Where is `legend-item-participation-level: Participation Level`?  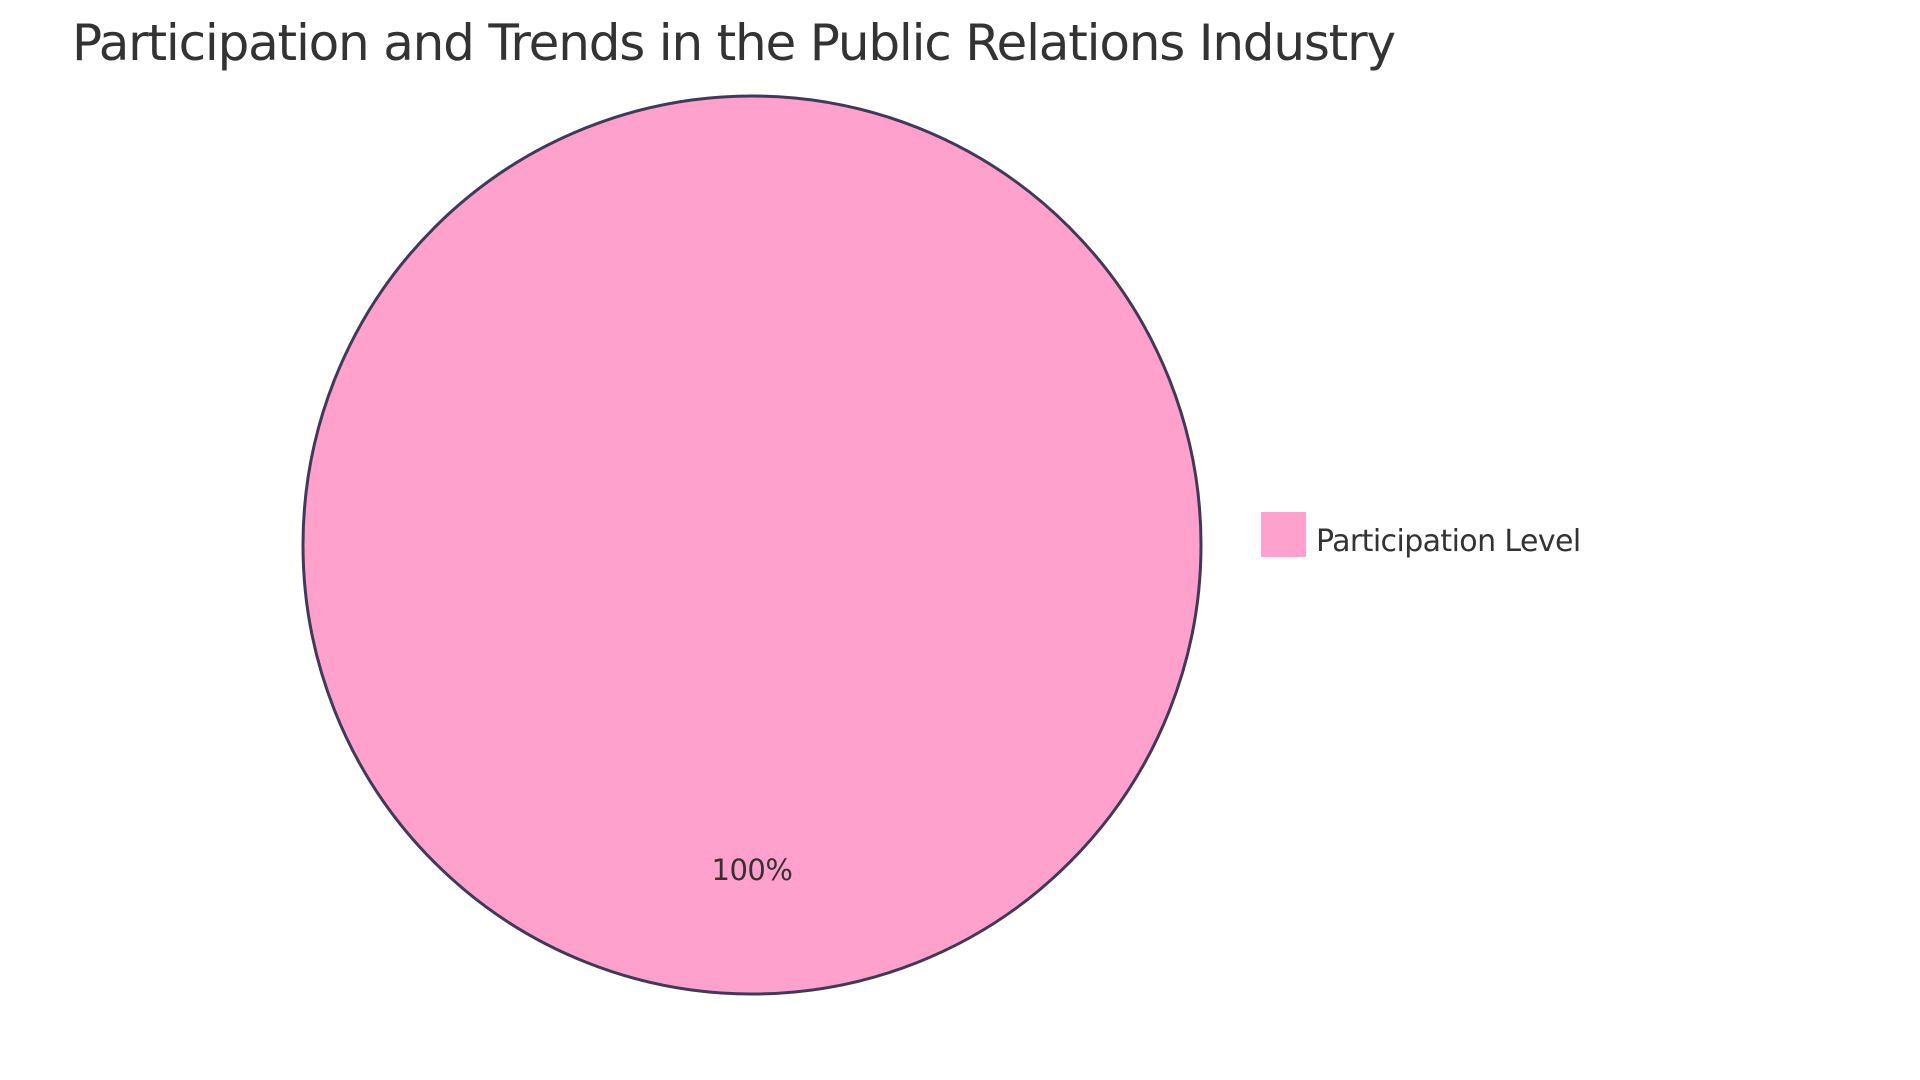 legend-item-participation-level: Participation Level is located at coordinates (1421, 535).